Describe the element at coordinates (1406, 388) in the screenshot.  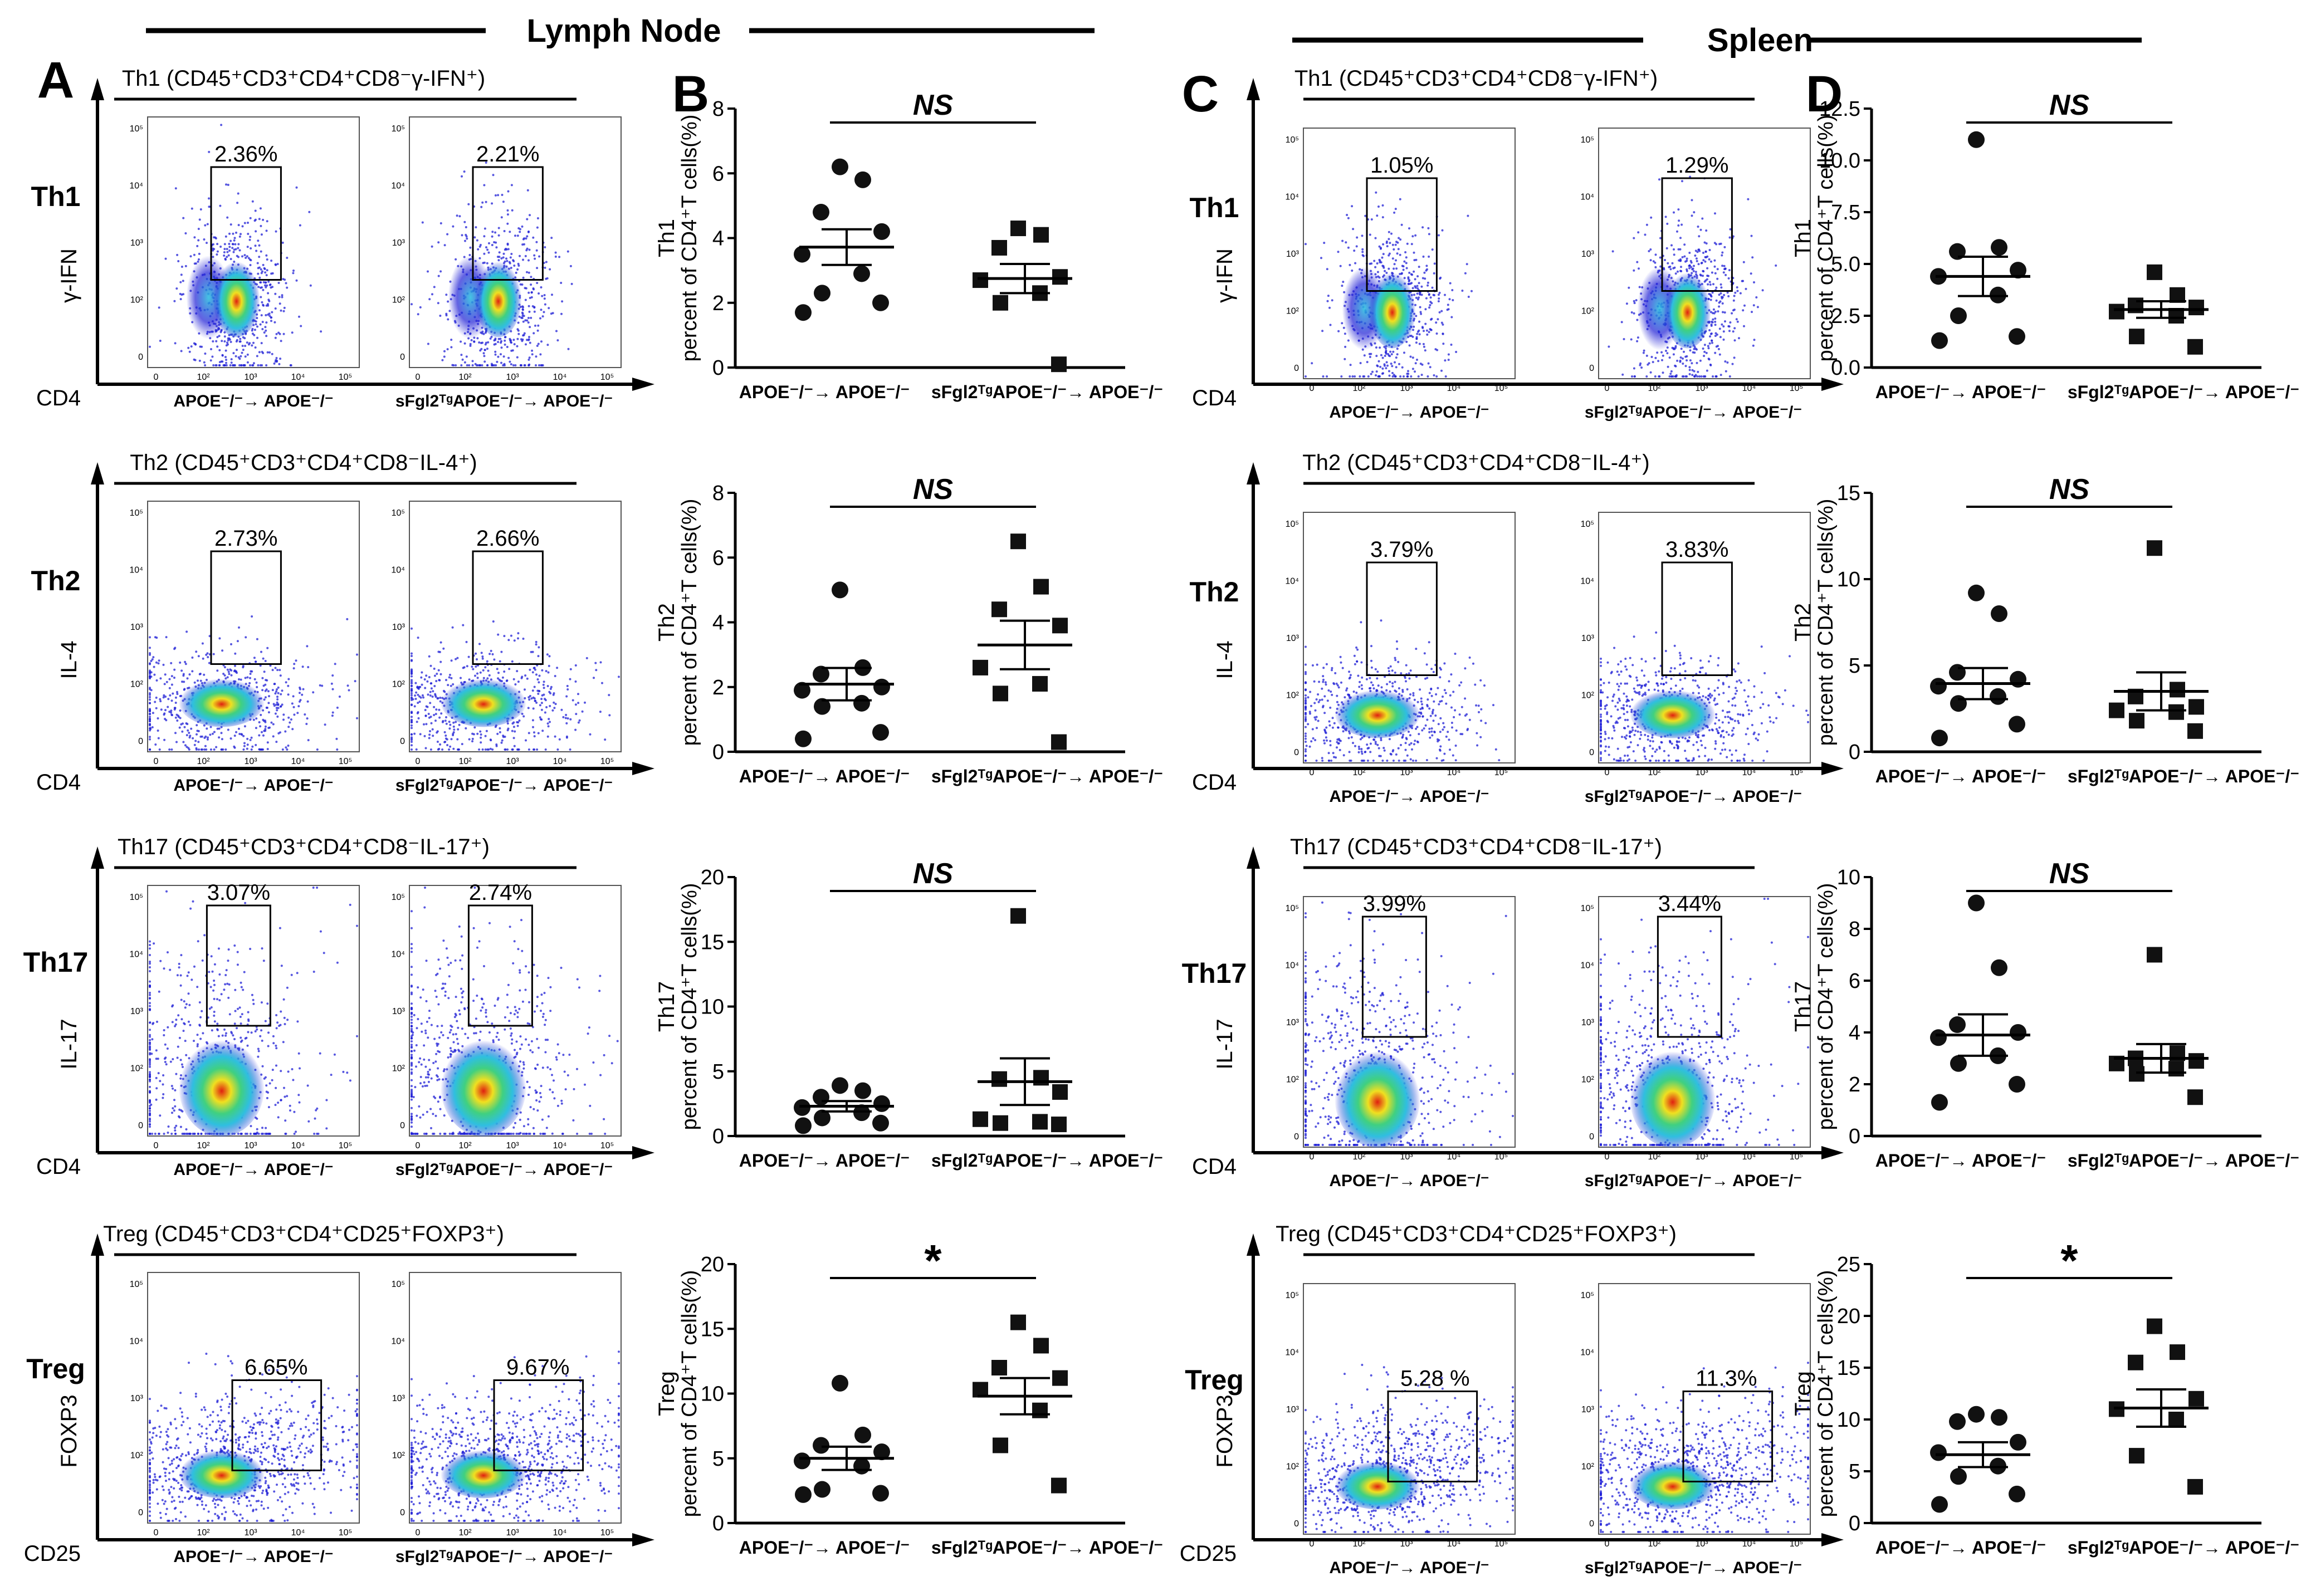
I see `x-tick-label: 10³` at that location.